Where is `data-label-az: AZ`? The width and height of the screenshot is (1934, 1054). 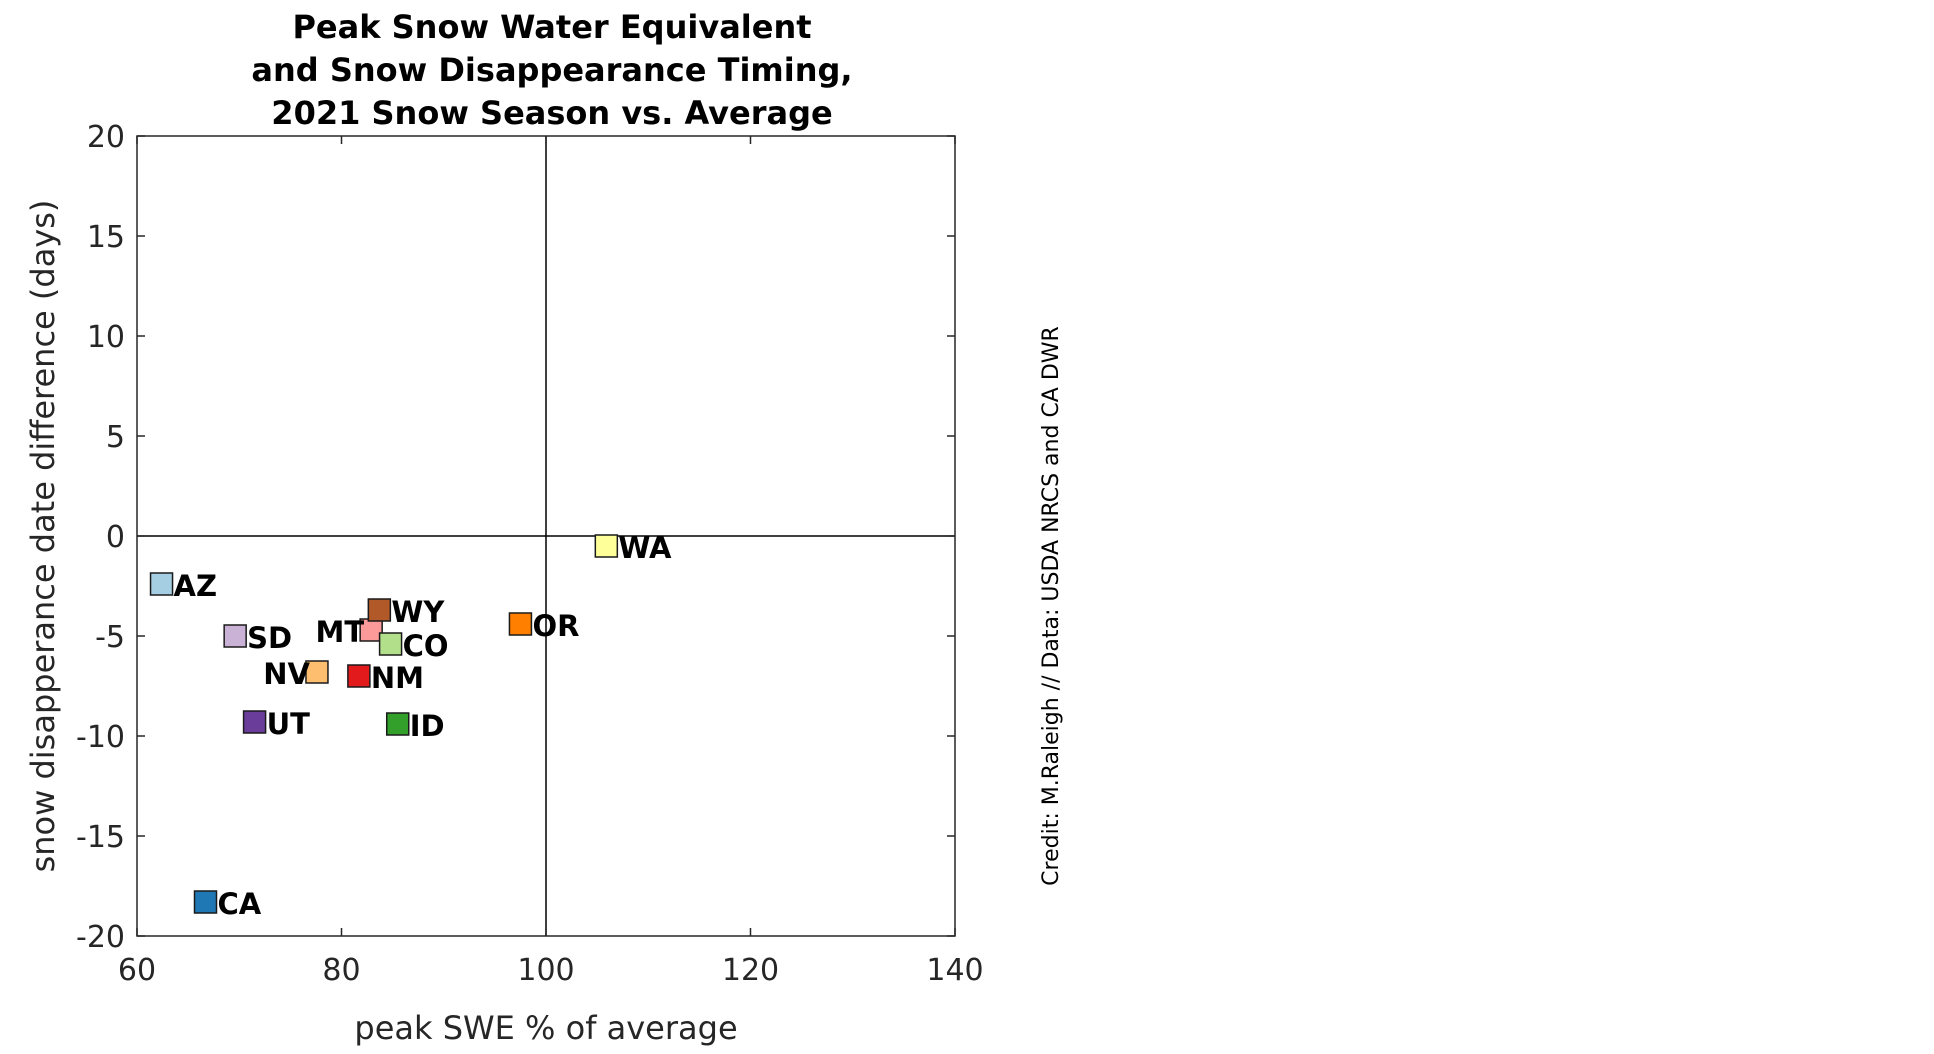
data-label-az: AZ is located at coordinates (195, 586).